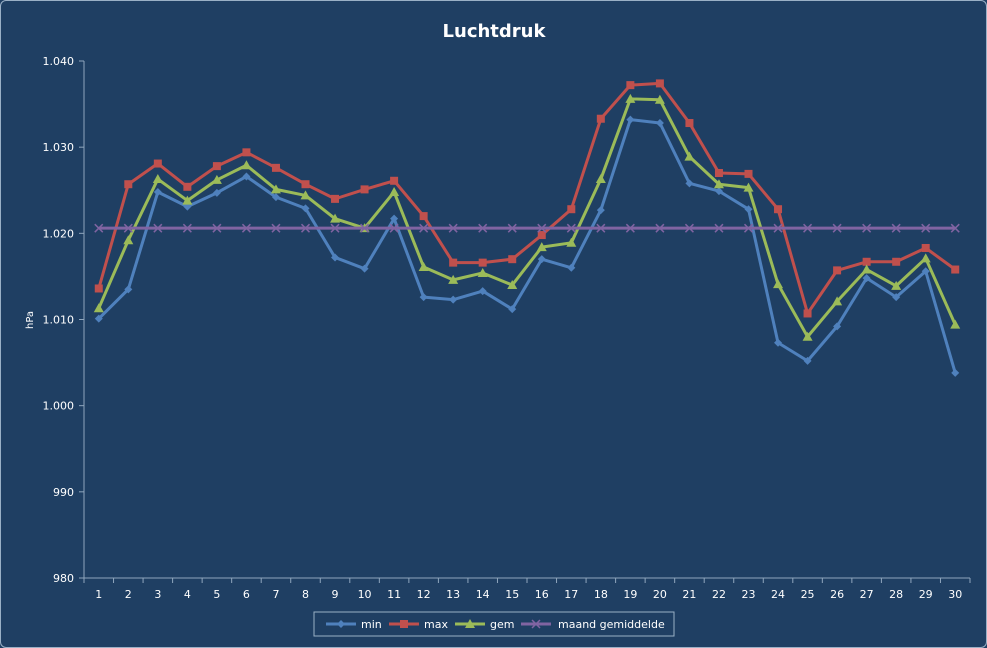 The image size is (987, 648). I want to click on x-tick-label: 6, so click(246, 594).